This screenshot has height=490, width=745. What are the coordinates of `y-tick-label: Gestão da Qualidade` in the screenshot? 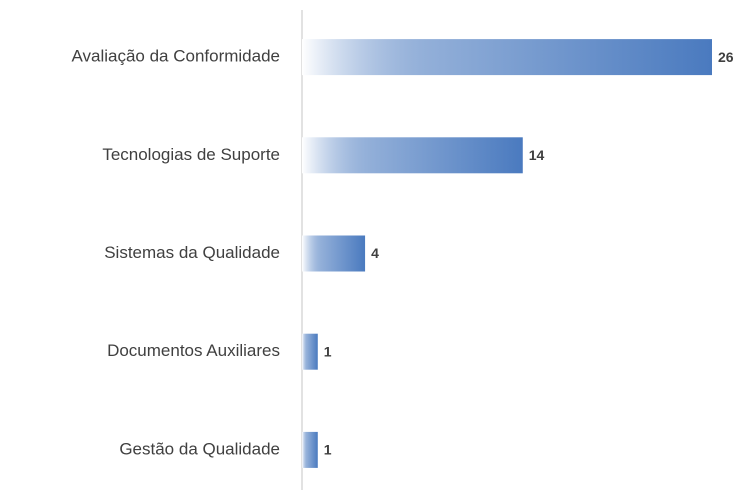 It's located at (199, 448).